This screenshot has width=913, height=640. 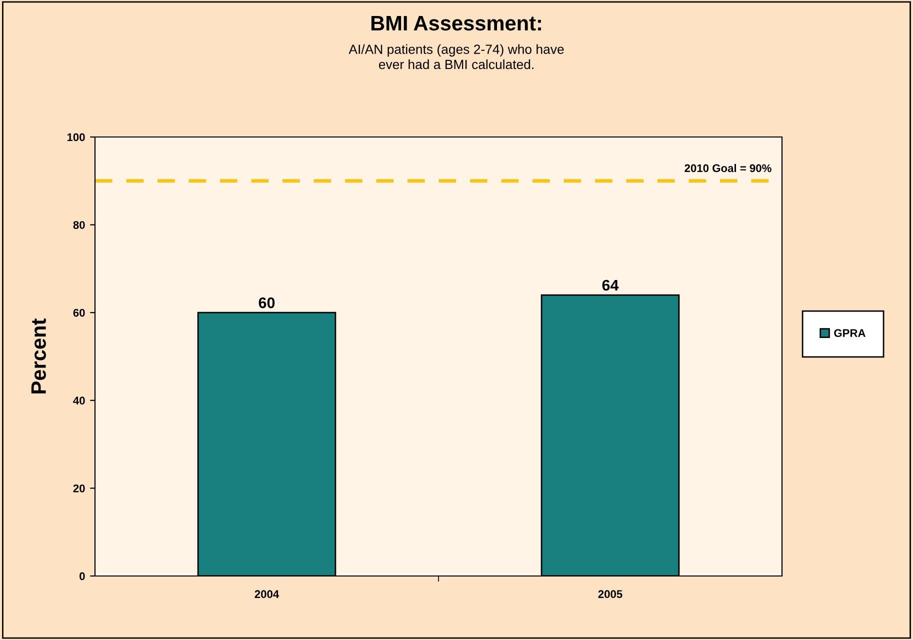 I want to click on y-axis-title: Percent, so click(x=38, y=356).